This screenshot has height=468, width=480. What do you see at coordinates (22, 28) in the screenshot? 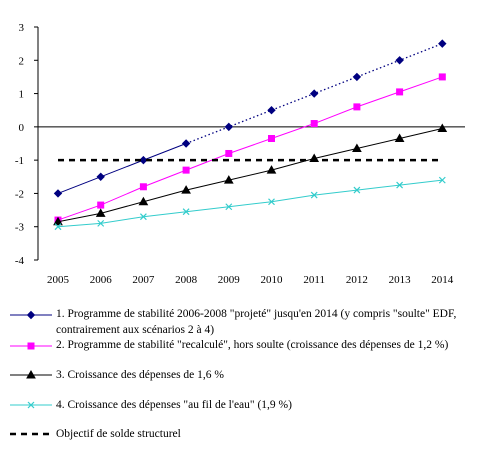
I see `y-tick-label: 3` at bounding box center [22, 28].